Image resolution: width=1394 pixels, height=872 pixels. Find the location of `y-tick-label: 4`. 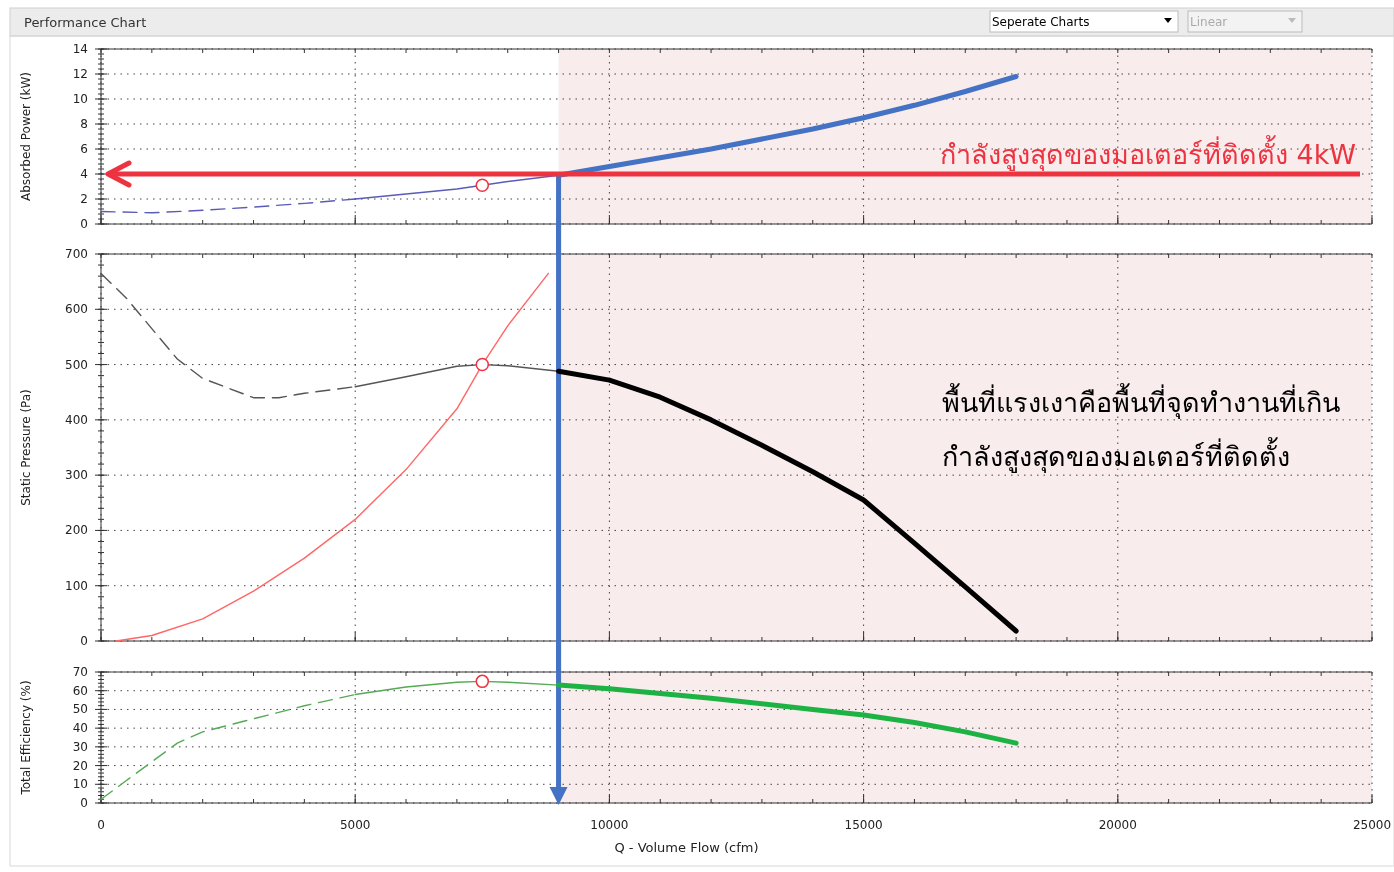

y-tick-label: 4 is located at coordinates (84, 174).